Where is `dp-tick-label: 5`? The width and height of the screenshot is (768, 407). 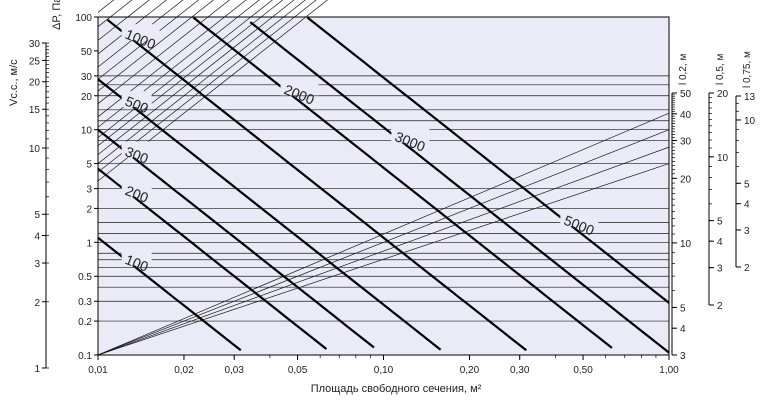 dp-tick-label: 5 is located at coordinates (89, 165).